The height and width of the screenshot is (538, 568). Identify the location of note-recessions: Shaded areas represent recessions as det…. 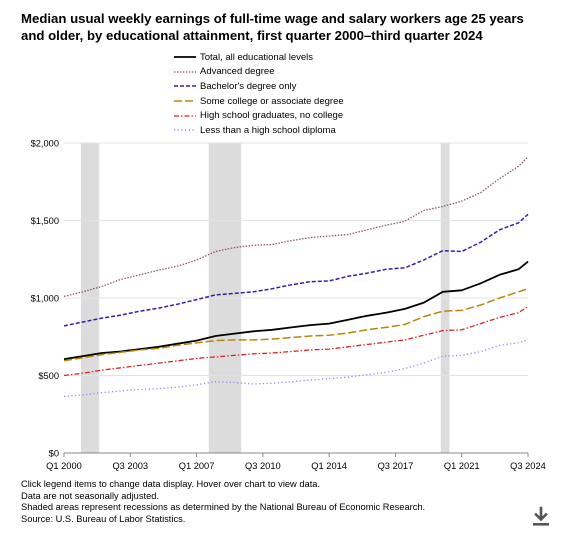
(223, 507).